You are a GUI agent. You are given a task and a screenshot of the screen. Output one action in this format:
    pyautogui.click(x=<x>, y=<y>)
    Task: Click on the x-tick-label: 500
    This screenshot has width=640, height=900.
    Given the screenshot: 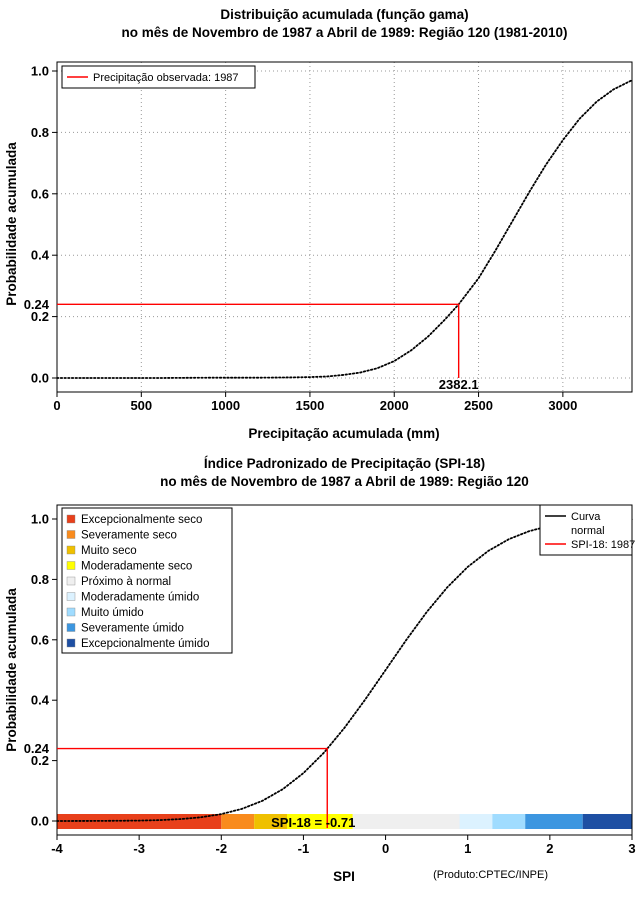 What is the action you would take?
    pyautogui.click(x=141, y=405)
    